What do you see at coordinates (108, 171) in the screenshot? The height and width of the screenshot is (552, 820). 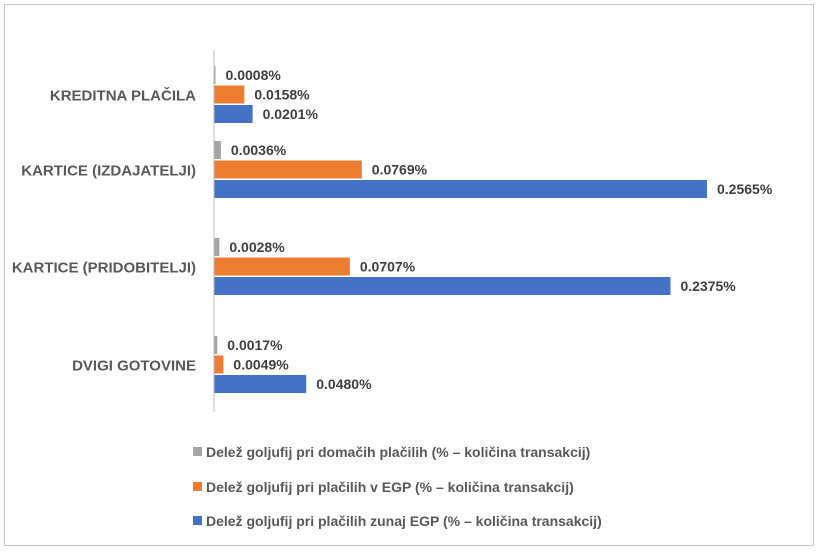 I see `category-label-2: KARTICE (IZDAJATELJI)` at bounding box center [108, 171].